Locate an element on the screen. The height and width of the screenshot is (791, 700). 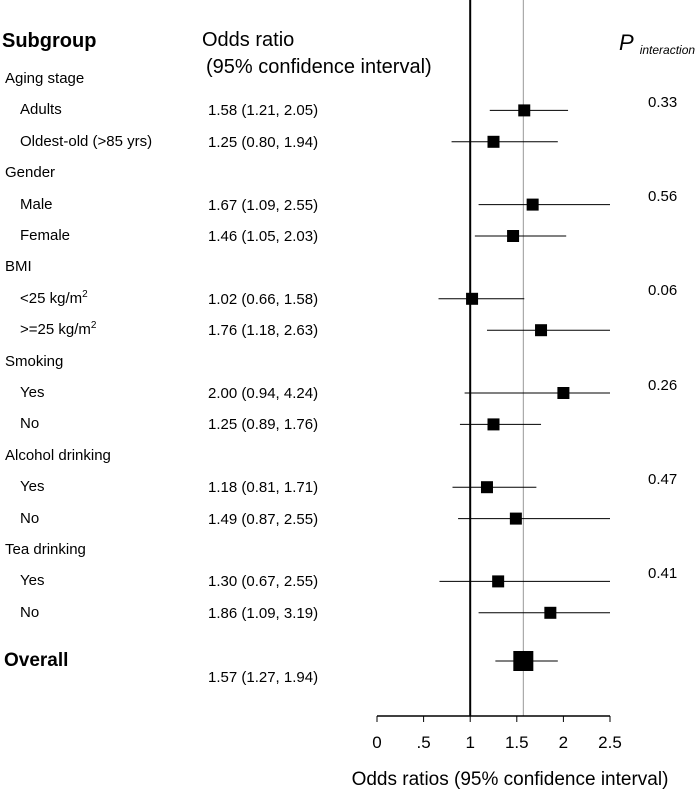
row-label-text: <25 kg/m is located at coordinates (51, 298).